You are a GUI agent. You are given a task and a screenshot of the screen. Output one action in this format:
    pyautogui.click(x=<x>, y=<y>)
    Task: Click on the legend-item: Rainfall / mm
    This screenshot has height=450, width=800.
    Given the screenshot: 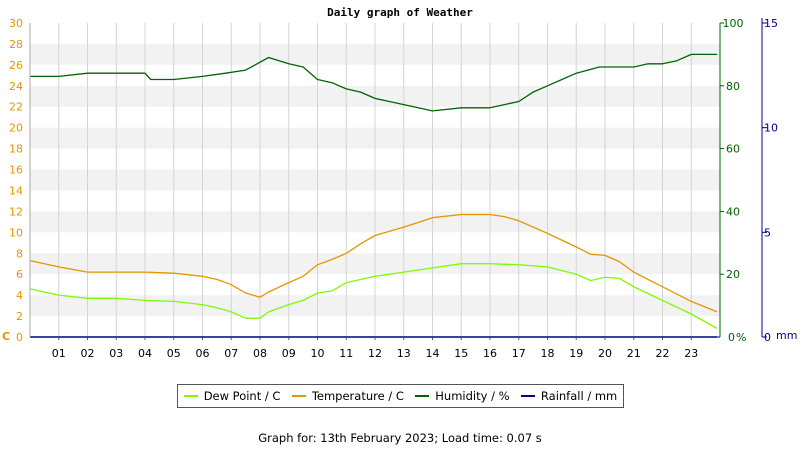 What is the action you would take?
    pyautogui.click(x=569, y=396)
    